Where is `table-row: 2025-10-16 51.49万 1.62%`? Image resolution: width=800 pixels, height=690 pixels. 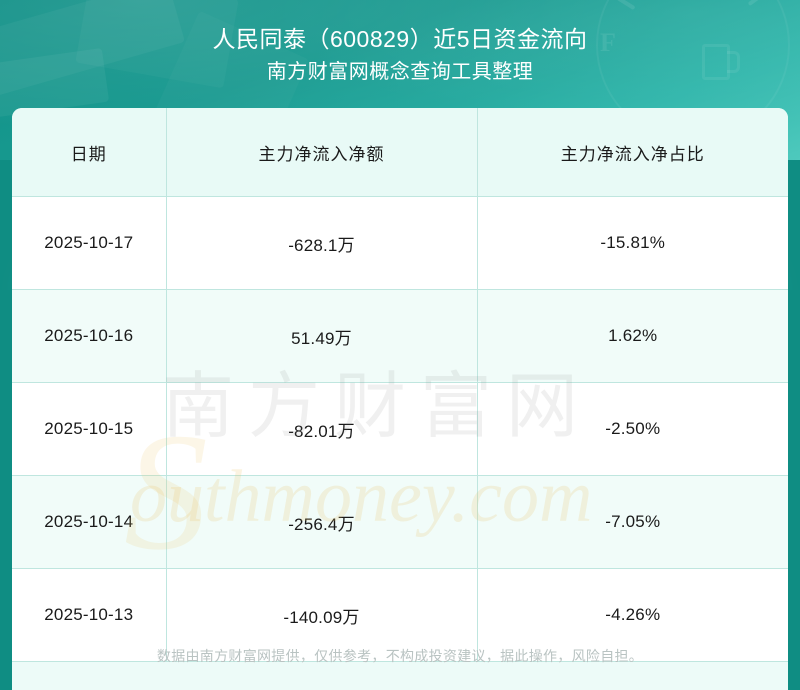 table-row: 2025-10-16 51.49万 1.62% is located at coordinates (400, 336).